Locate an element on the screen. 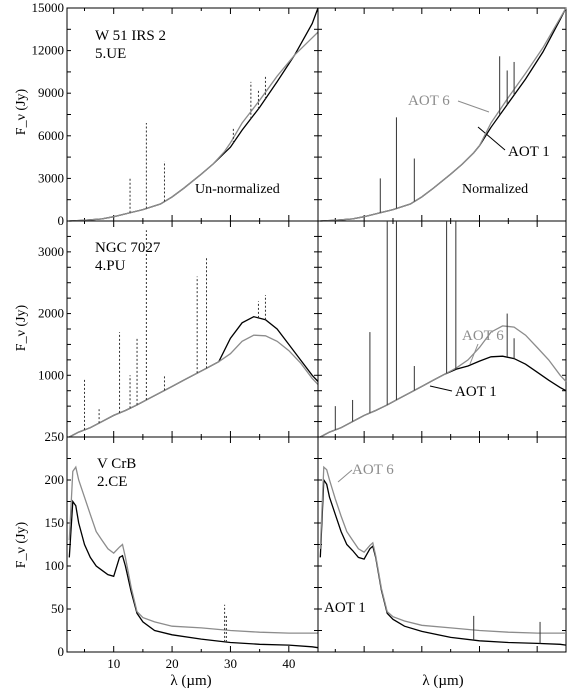 The width and height of the screenshot is (570, 693). aot6-leader-top is located at coordinates (473, 106).